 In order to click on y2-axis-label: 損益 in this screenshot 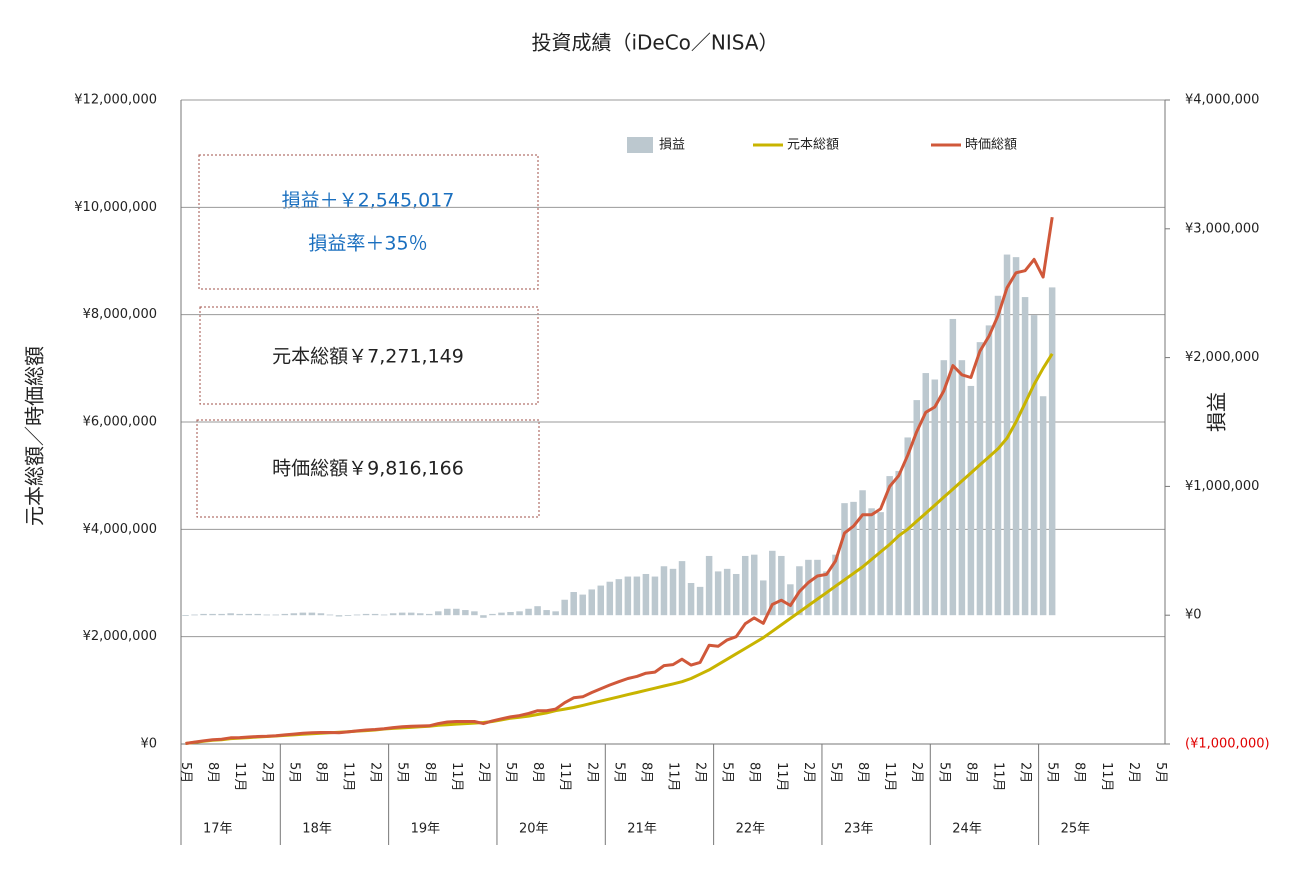, I will do `click(1217, 412)`.